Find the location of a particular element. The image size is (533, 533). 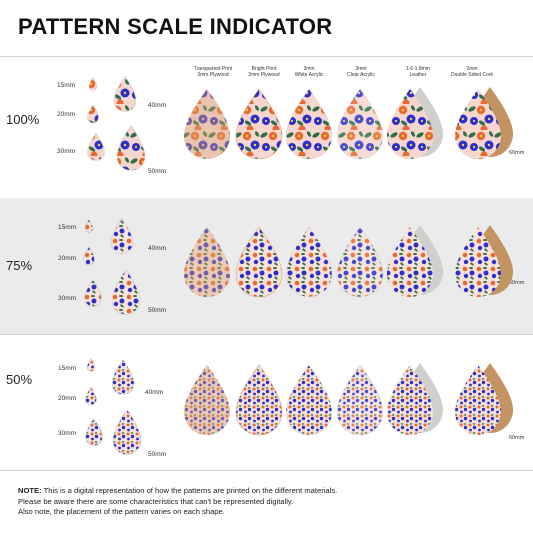

material-header-cork: 2mm Double Sided Cork is located at coordinates (472, 72).